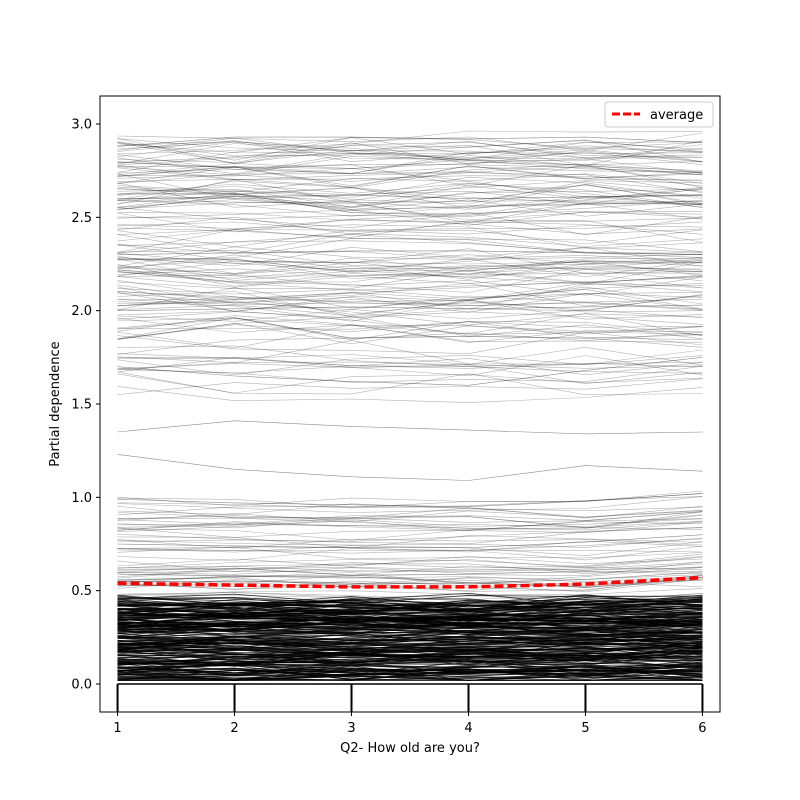 The height and width of the screenshot is (800, 800). Describe the element at coordinates (410, 724) in the screenshot. I see `x-axis-ticks: 1 2 3 4 5 6` at that location.